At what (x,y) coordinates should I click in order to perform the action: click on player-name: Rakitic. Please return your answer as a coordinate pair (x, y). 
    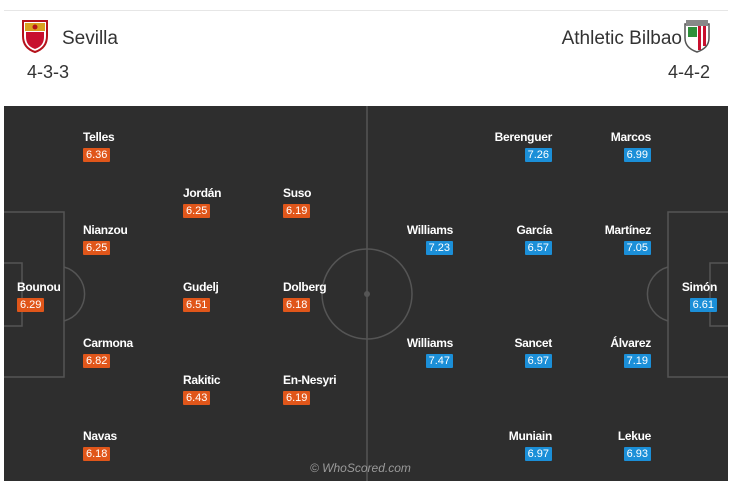
    Looking at the image, I should click on (202, 380).